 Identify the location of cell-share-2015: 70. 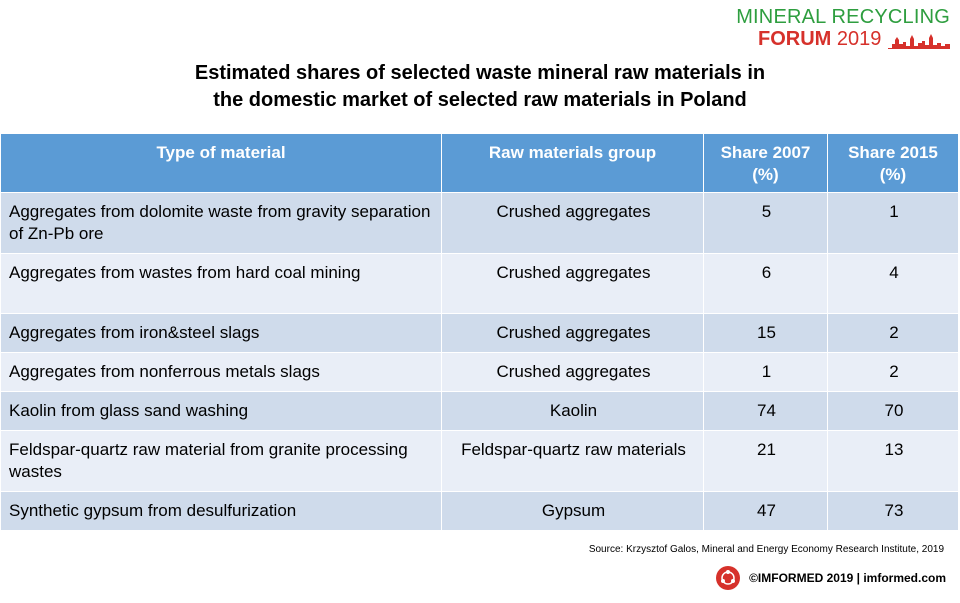
(893, 411).